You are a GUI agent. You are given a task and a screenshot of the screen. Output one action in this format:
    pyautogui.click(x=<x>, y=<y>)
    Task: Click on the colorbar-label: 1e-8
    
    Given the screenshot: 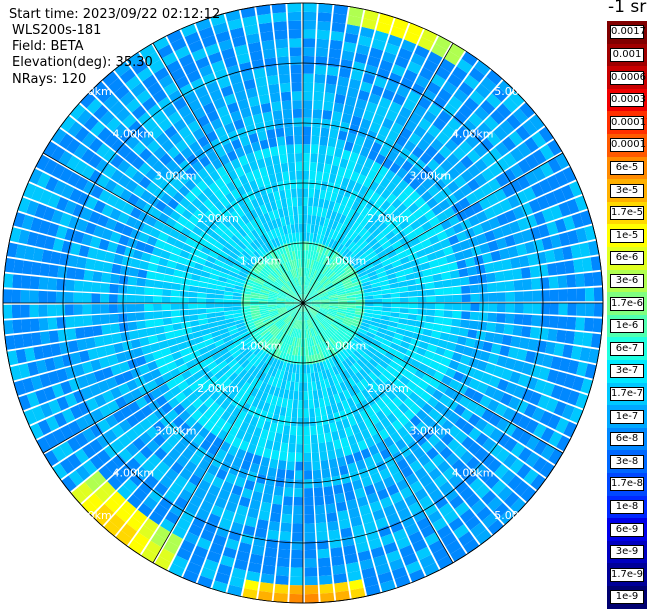 What is the action you would take?
    pyautogui.click(x=627, y=507)
    